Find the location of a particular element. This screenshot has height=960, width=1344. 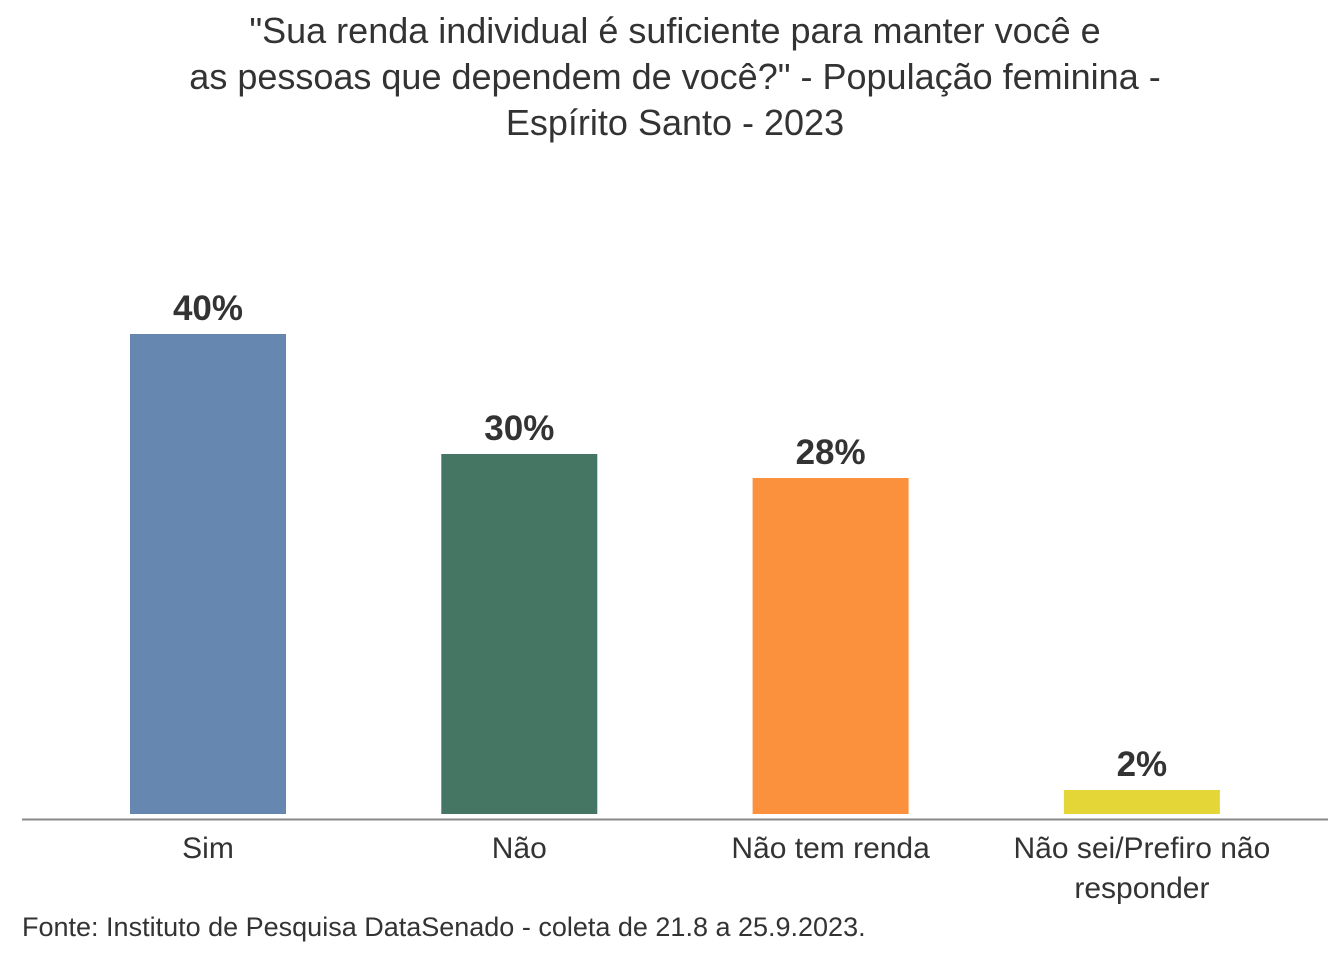

x-tick-label: responder is located at coordinates (1141, 888).